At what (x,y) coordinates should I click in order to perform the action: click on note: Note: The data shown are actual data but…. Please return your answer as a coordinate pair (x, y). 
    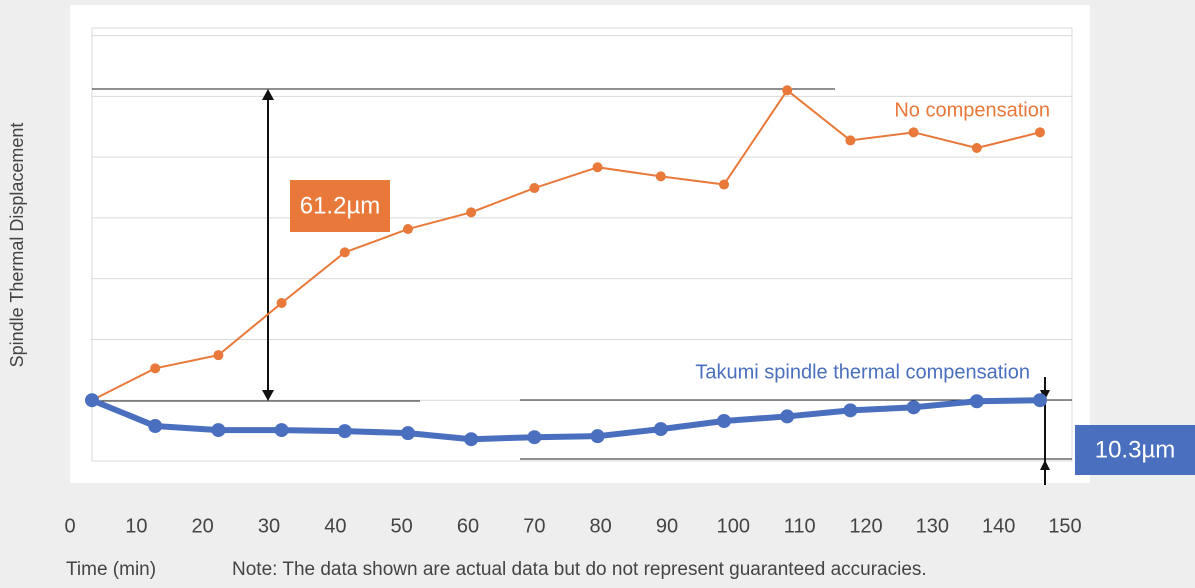
    Looking at the image, I should click on (579, 569).